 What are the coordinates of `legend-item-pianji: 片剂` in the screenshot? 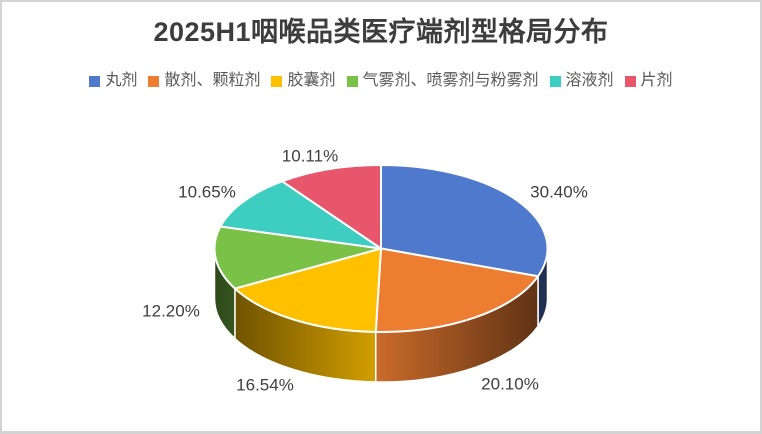 It's located at (648, 81).